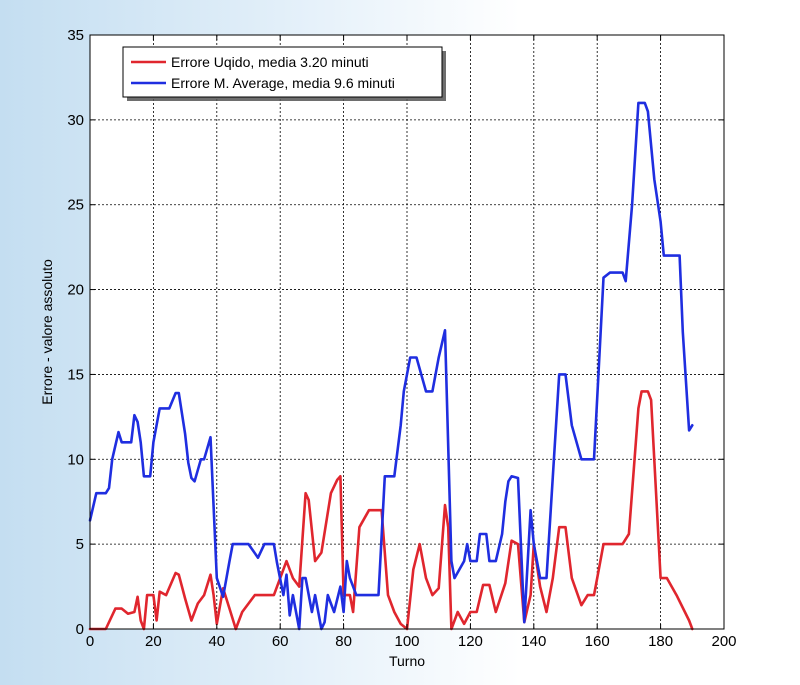  What do you see at coordinates (270, 62) in the screenshot?
I see `legend-label-uqido: Errore Uqido, media 3.20 minuti` at bounding box center [270, 62].